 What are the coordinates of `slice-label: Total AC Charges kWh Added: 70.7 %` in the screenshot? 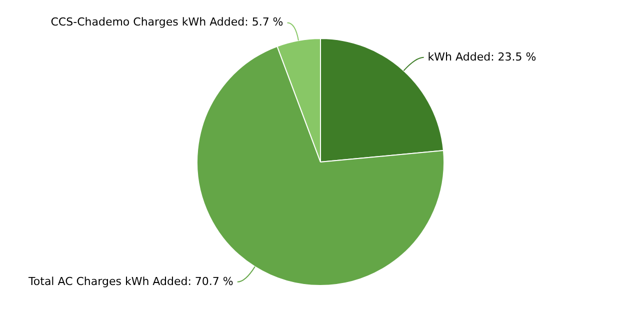 It's located at (131, 281).